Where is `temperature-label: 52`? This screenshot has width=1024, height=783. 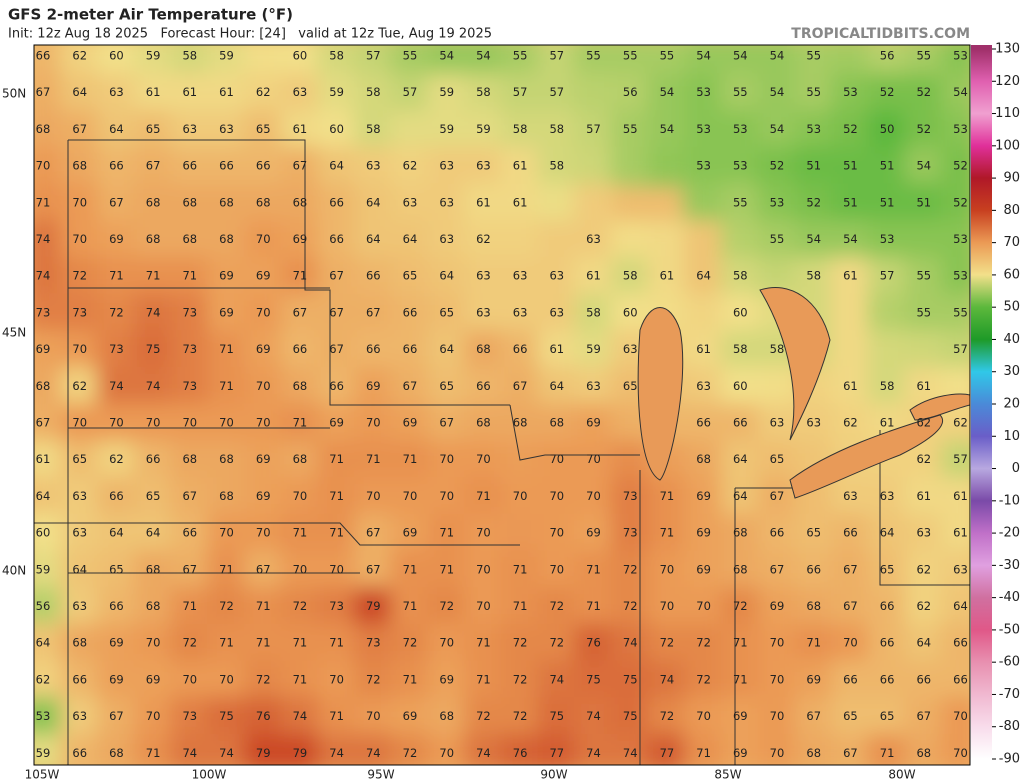 temperature-label: 52 is located at coordinates (813, 202).